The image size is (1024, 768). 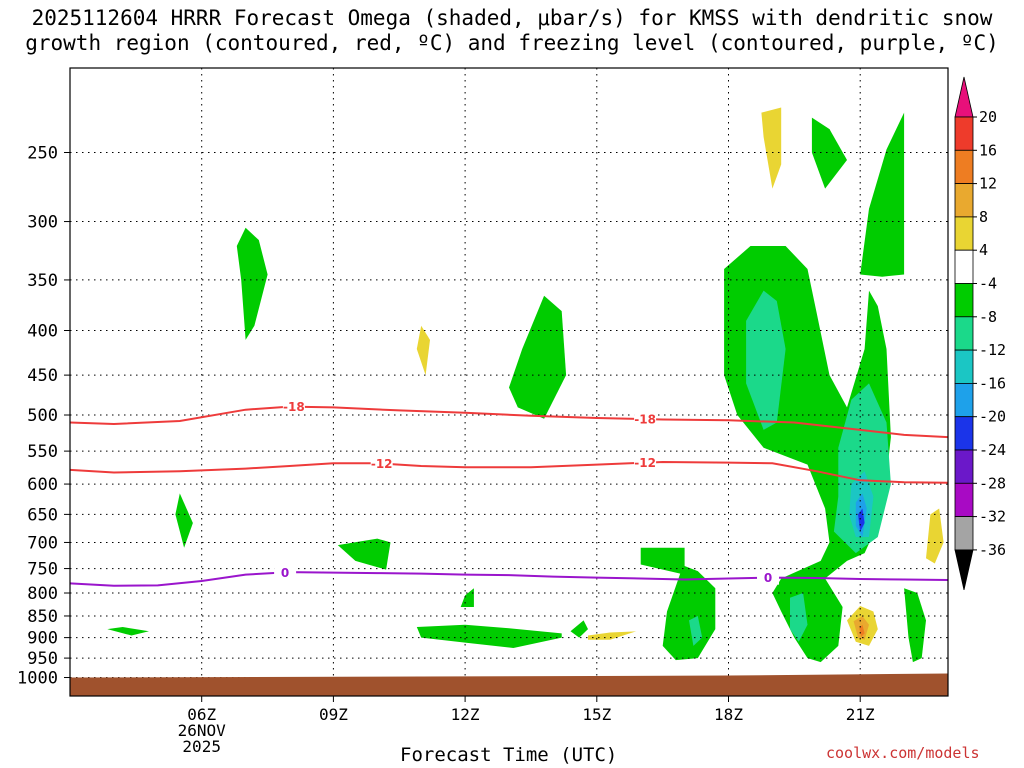 I want to click on x-axis-label: Forecast Time (UTC), so click(x=509, y=755).